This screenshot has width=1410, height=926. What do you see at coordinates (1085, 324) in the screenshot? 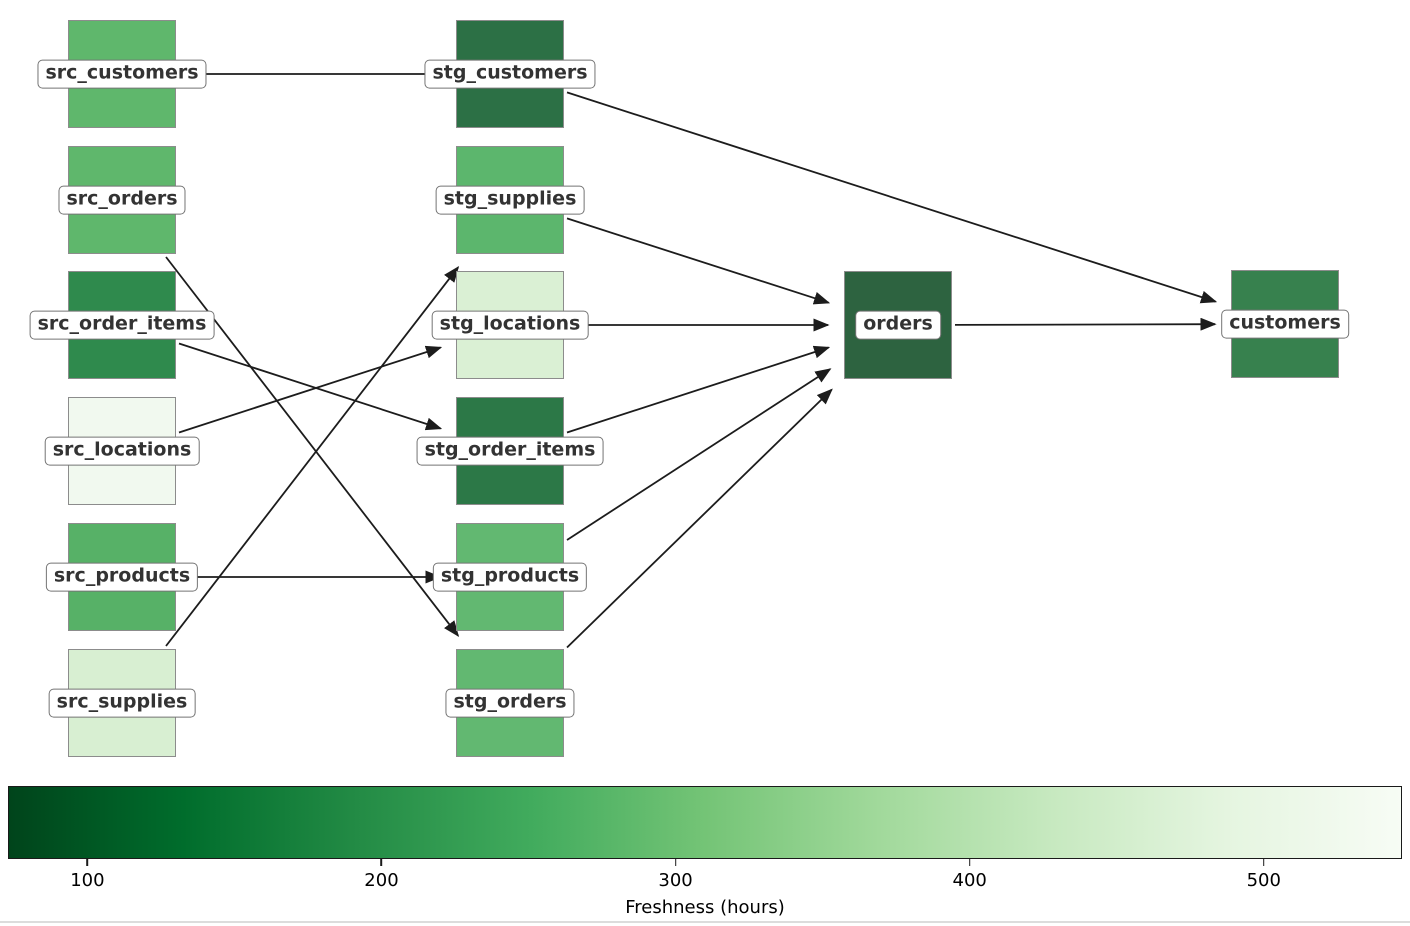
I see `edge-orders-to-customers` at bounding box center [1085, 324].